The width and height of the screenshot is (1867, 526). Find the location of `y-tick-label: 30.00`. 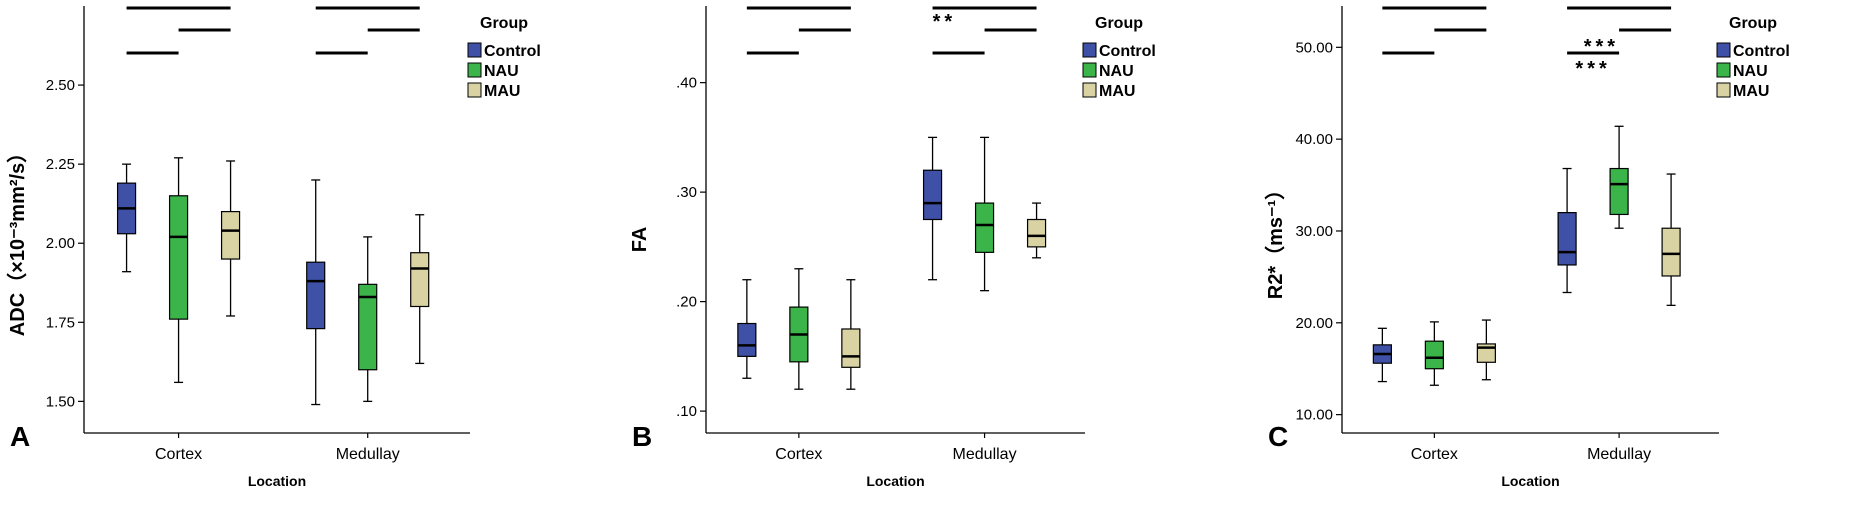

y-tick-label: 30.00 is located at coordinates (1314, 231).